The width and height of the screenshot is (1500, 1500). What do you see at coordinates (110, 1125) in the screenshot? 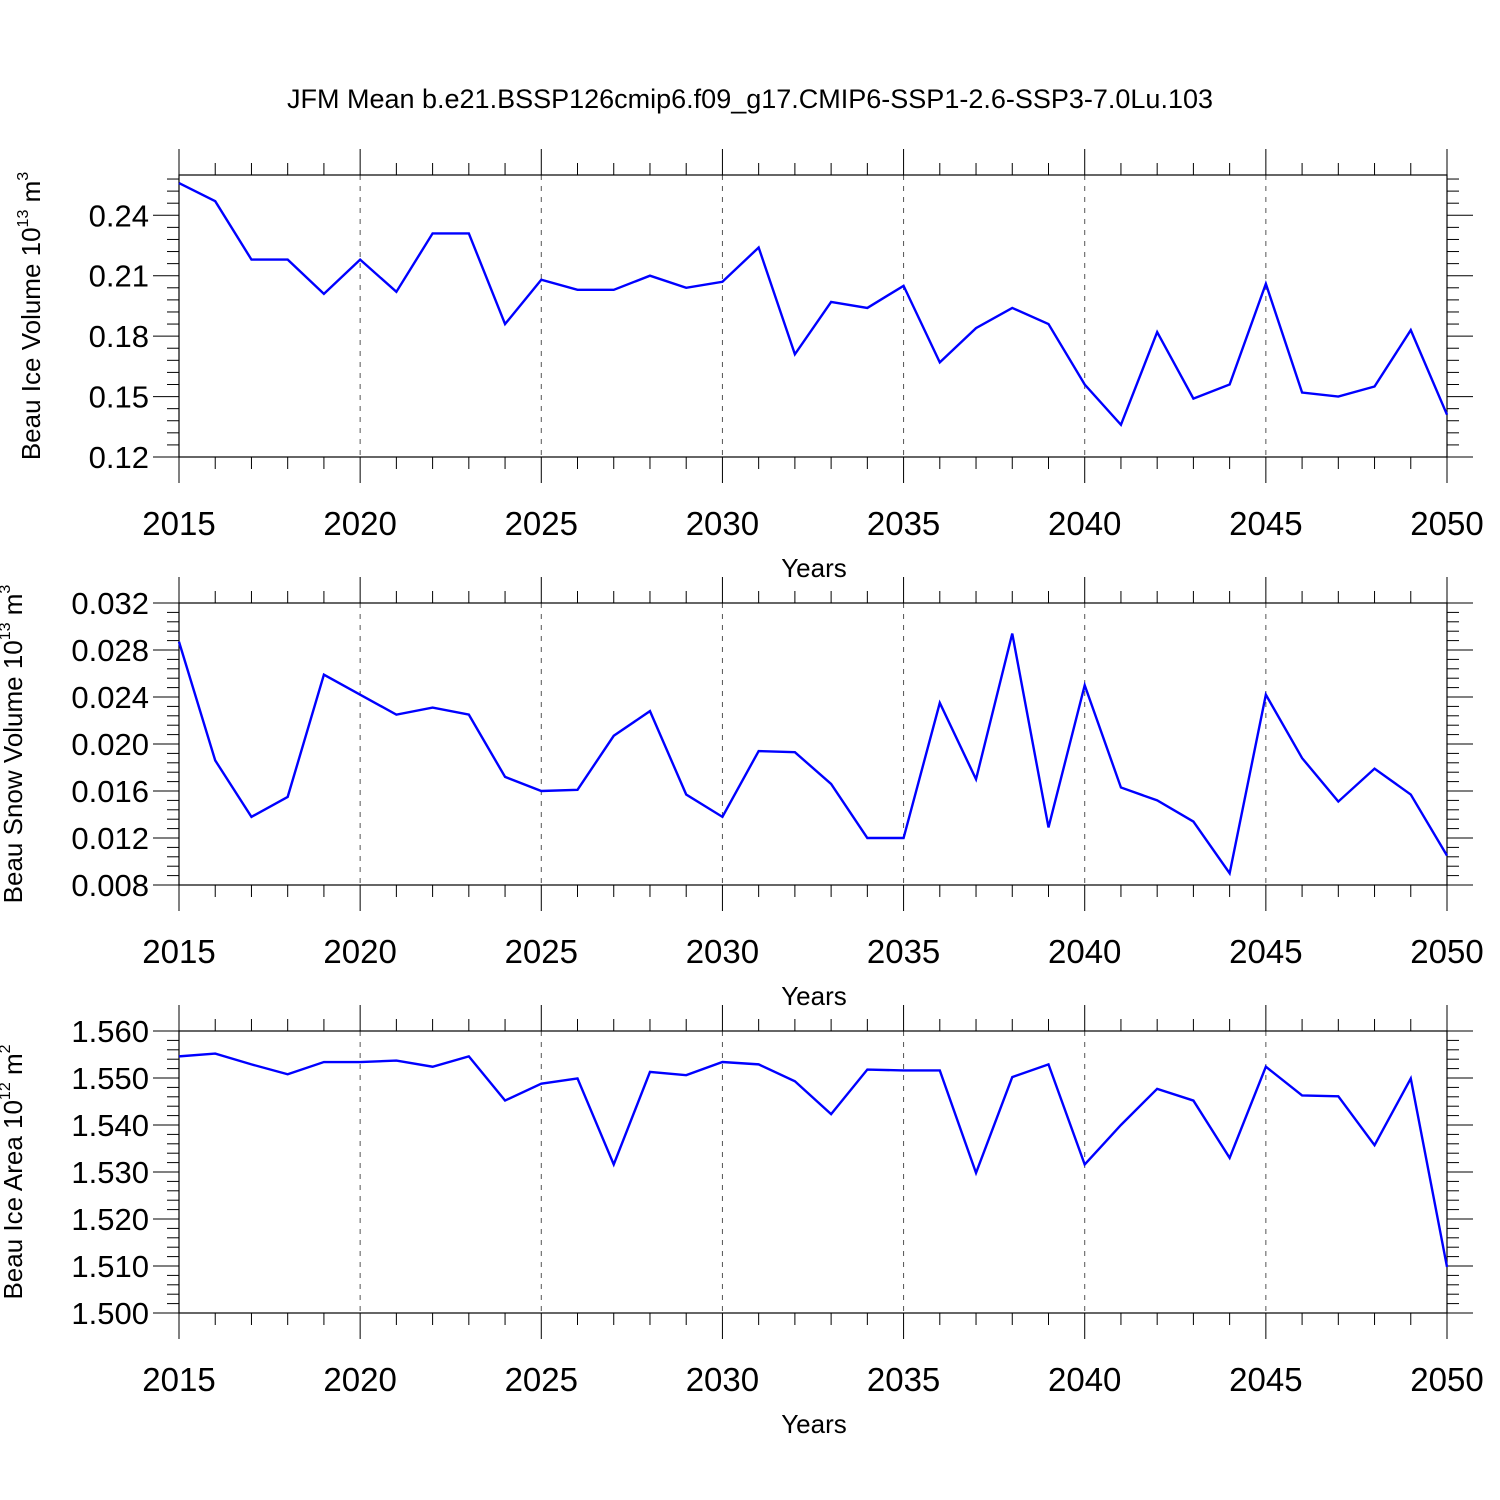
I see `y-tick-label: 1.540` at bounding box center [110, 1125].